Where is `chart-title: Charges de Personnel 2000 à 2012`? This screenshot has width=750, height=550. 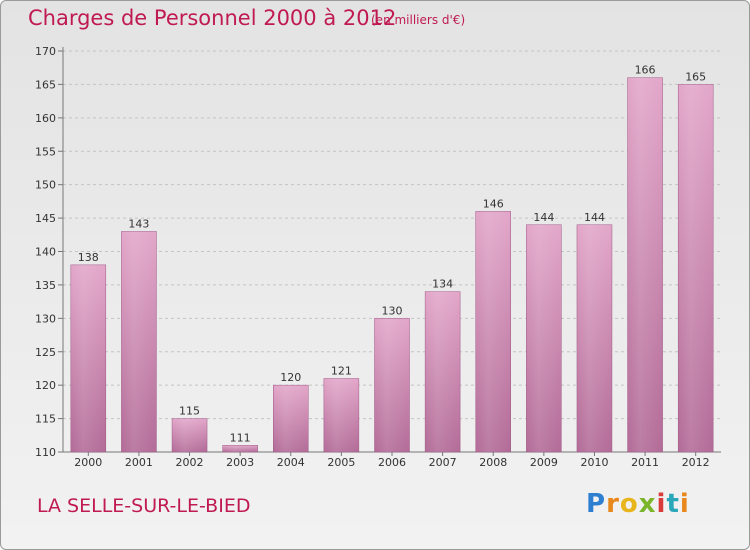 chart-title: Charges de Personnel 2000 à 2012 is located at coordinates (212, 18).